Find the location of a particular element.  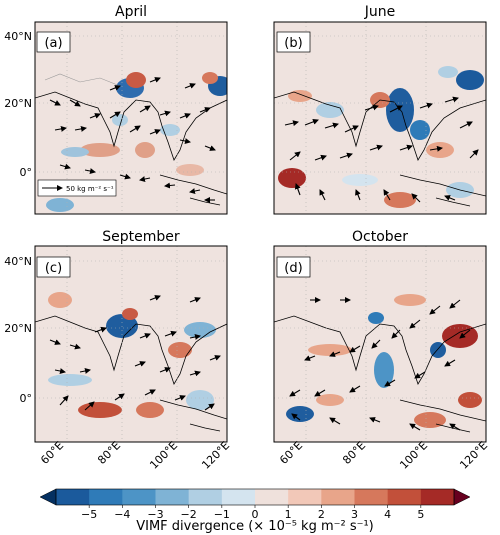

colorbar-segments is located at coordinates (255, 497).